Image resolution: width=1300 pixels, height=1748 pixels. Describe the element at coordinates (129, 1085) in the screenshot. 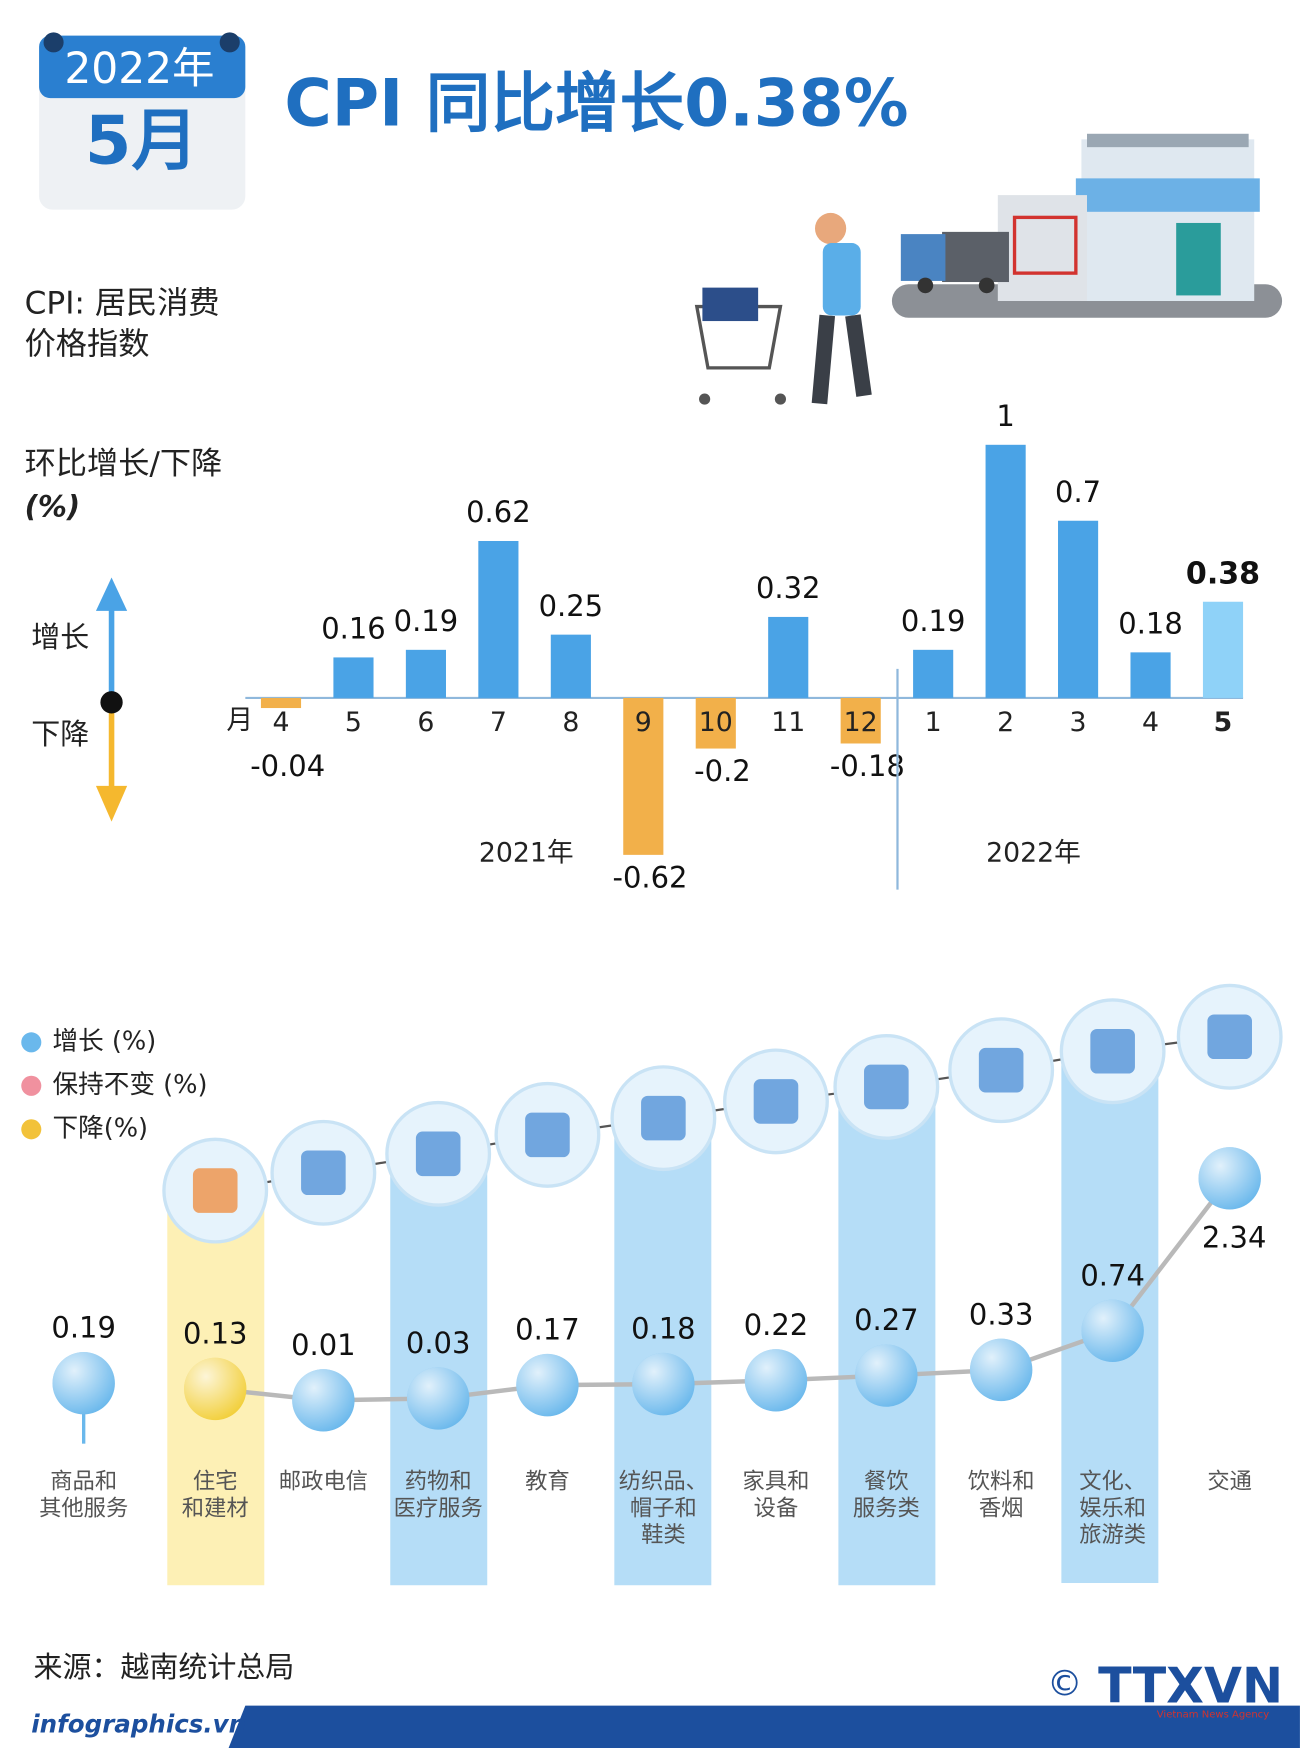

I see `legend-label: 保持不变 (%)` at that location.